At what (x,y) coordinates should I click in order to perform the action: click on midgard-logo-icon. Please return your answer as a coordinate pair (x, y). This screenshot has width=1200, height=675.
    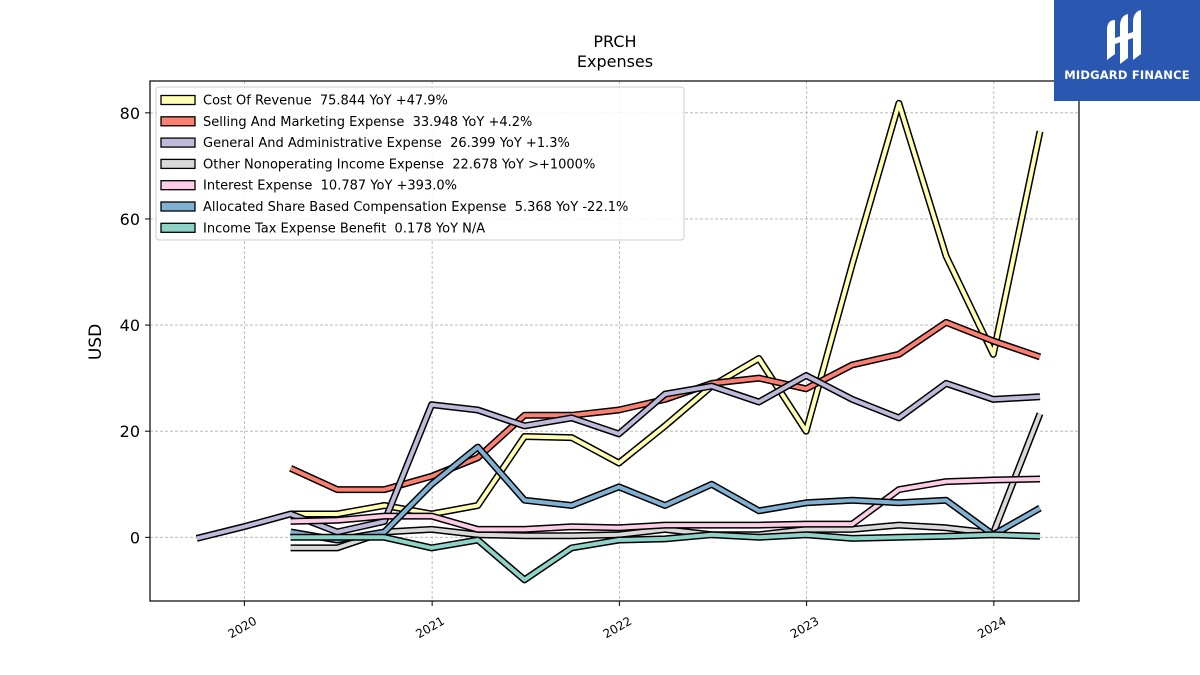
    Looking at the image, I should click on (1124, 37).